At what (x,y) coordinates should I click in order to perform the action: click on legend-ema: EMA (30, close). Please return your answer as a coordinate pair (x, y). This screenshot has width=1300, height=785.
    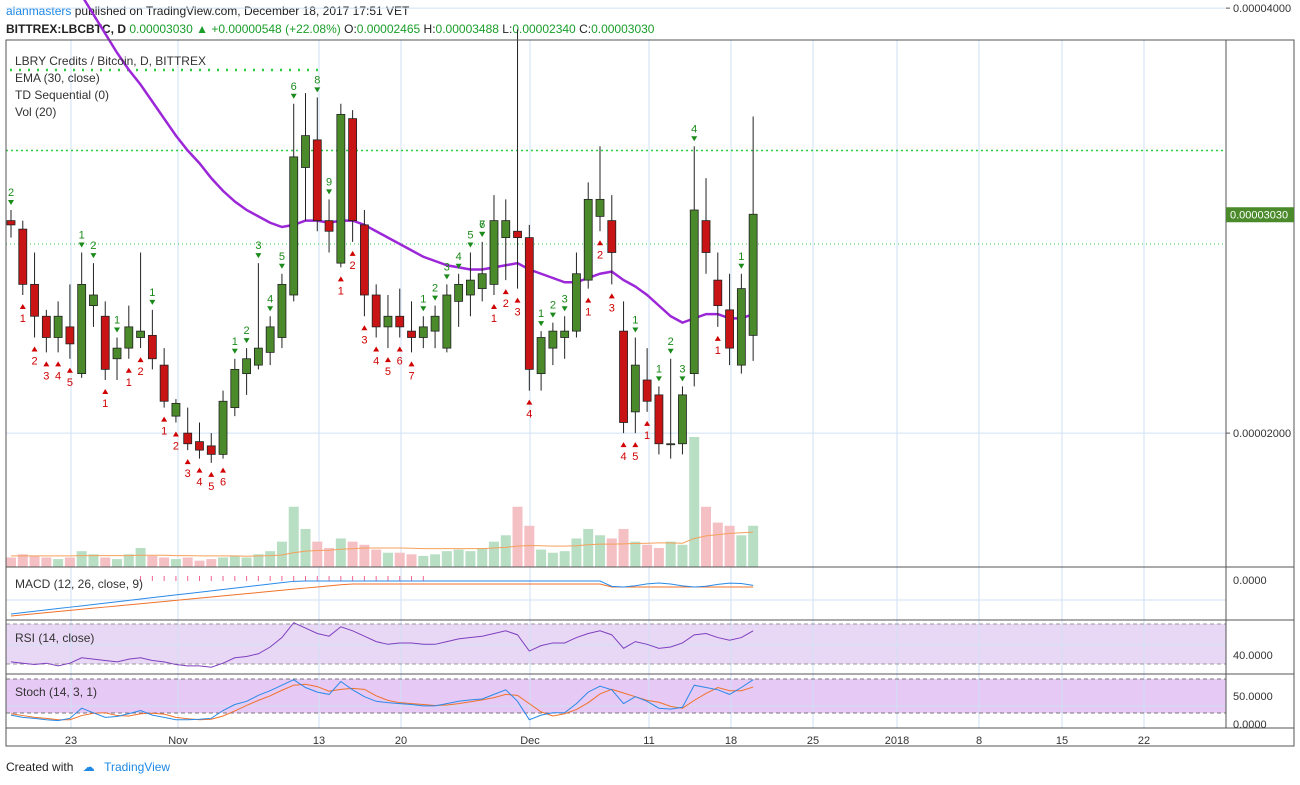
    Looking at the image, I should click on (57, 78).